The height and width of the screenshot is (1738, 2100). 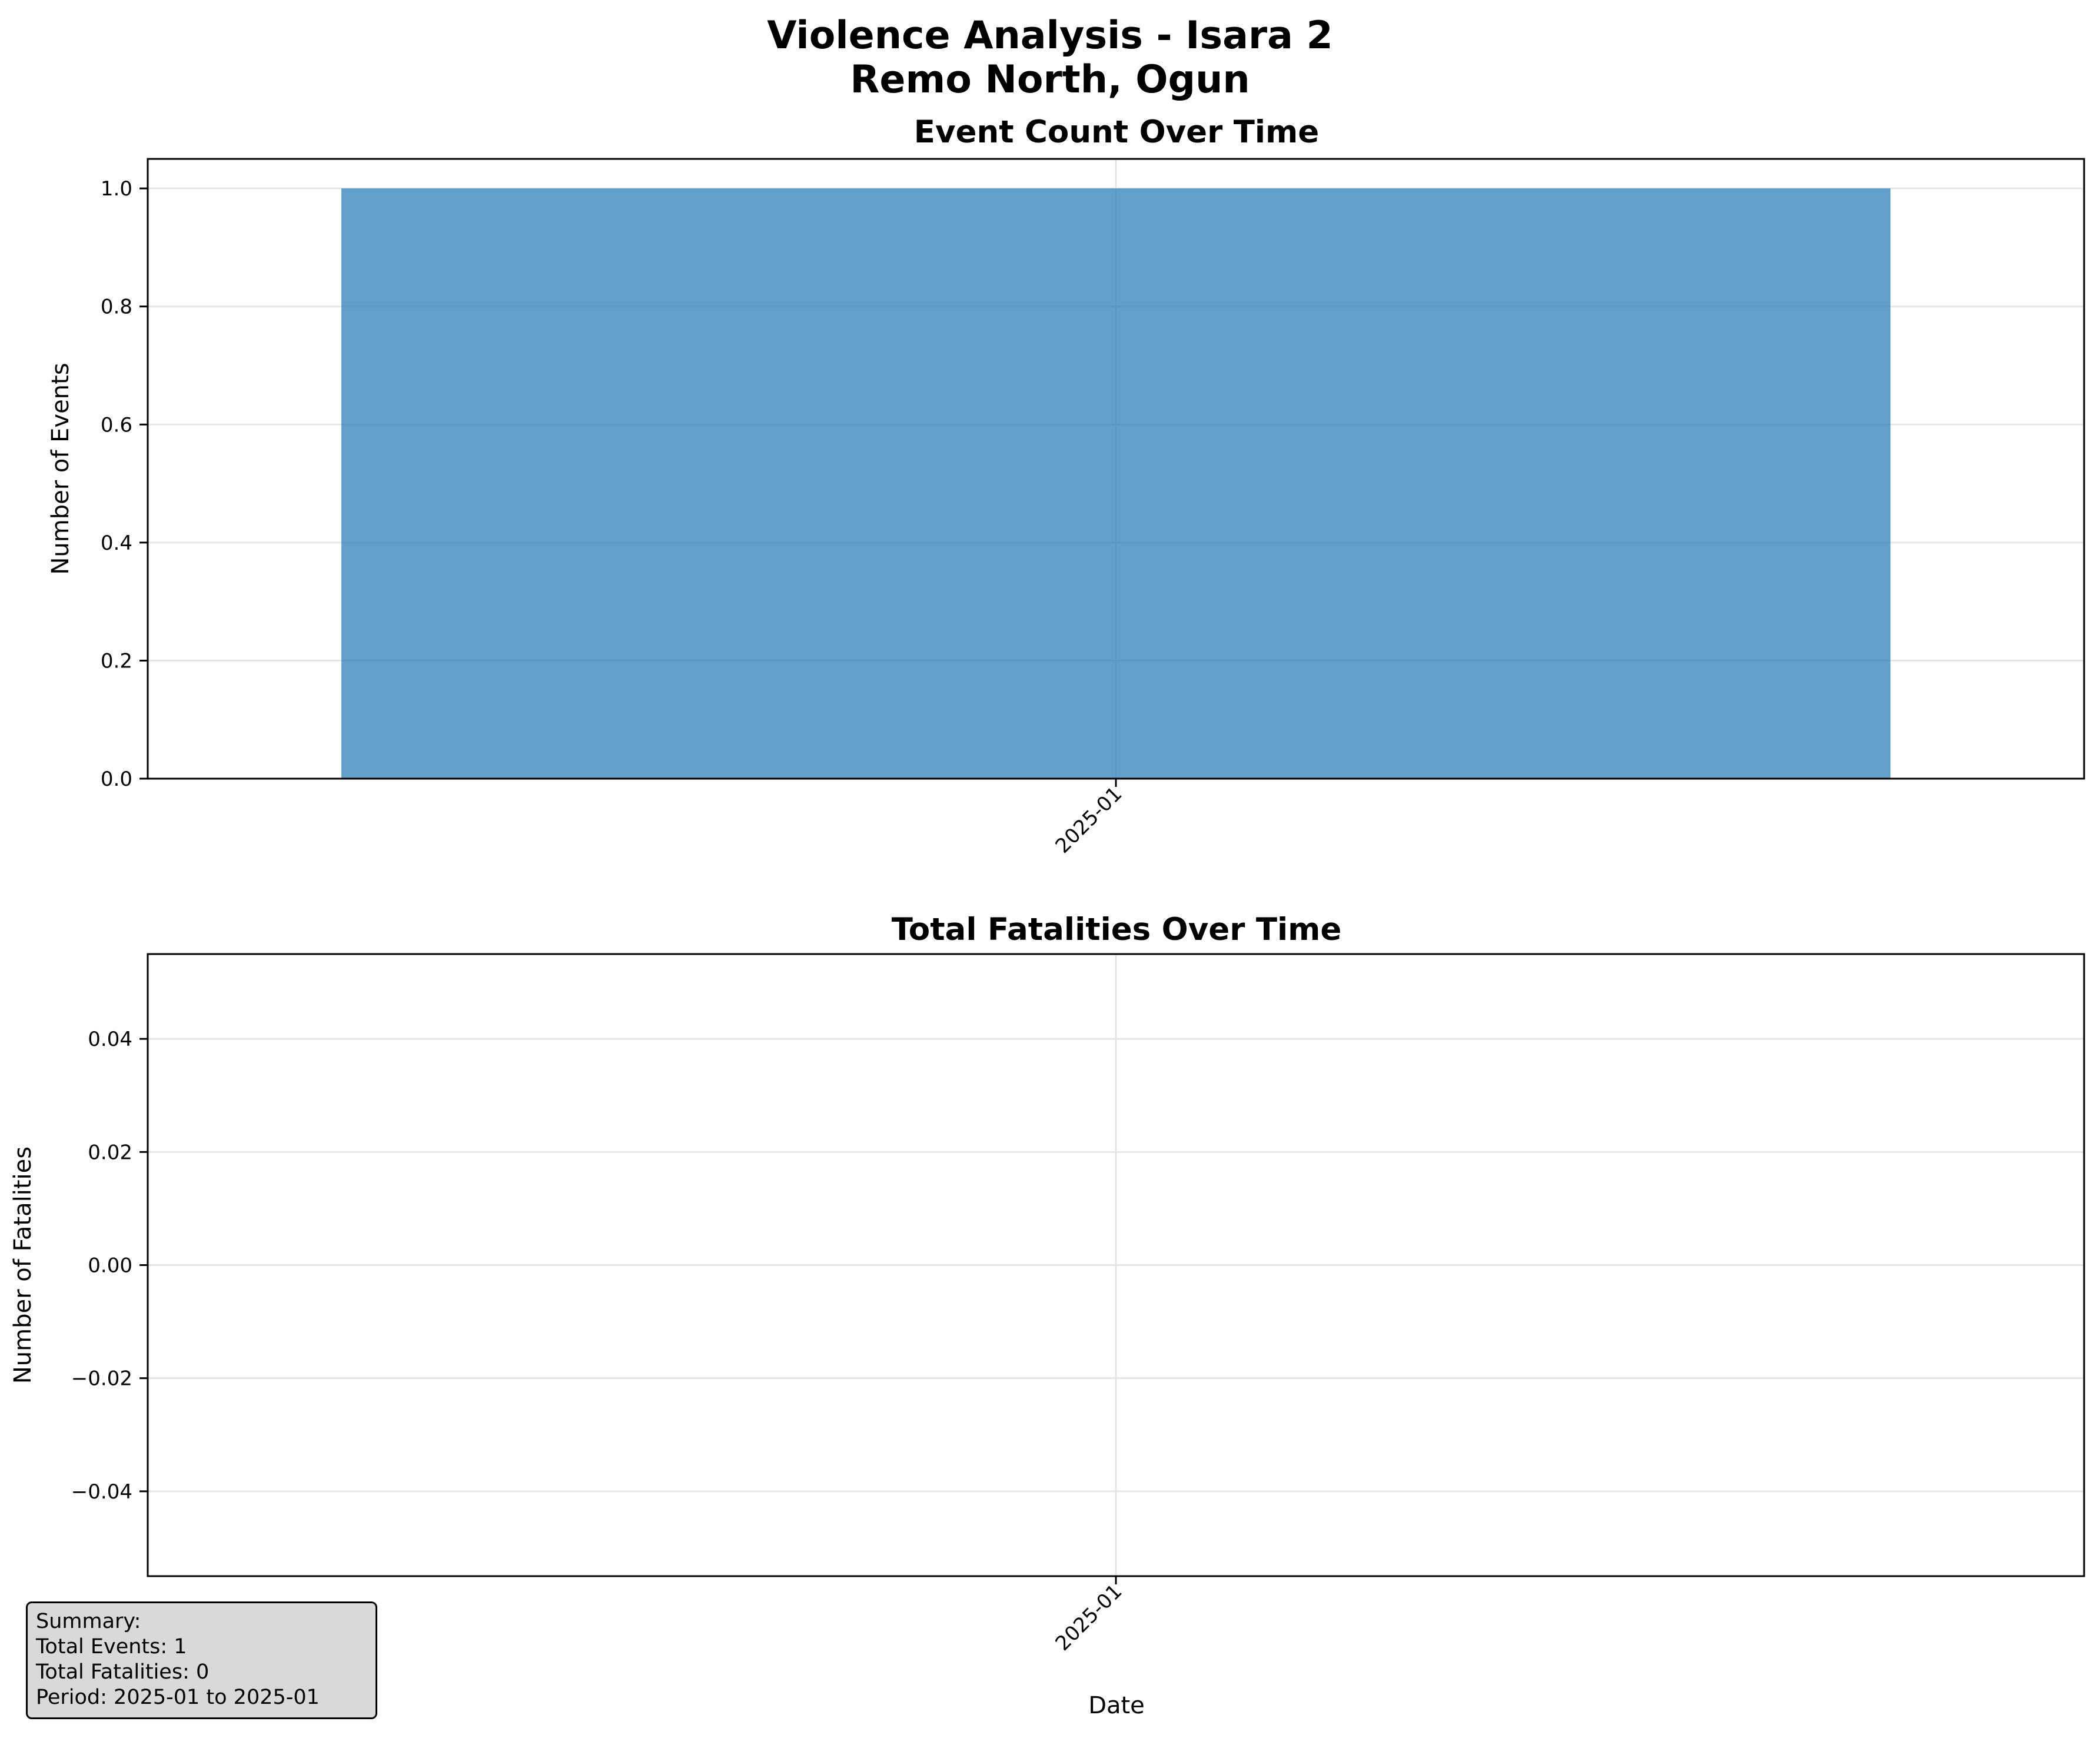 I want to click on summary-total-fatalities: Total Fatalities: 0, so click(x=123, y=1672).